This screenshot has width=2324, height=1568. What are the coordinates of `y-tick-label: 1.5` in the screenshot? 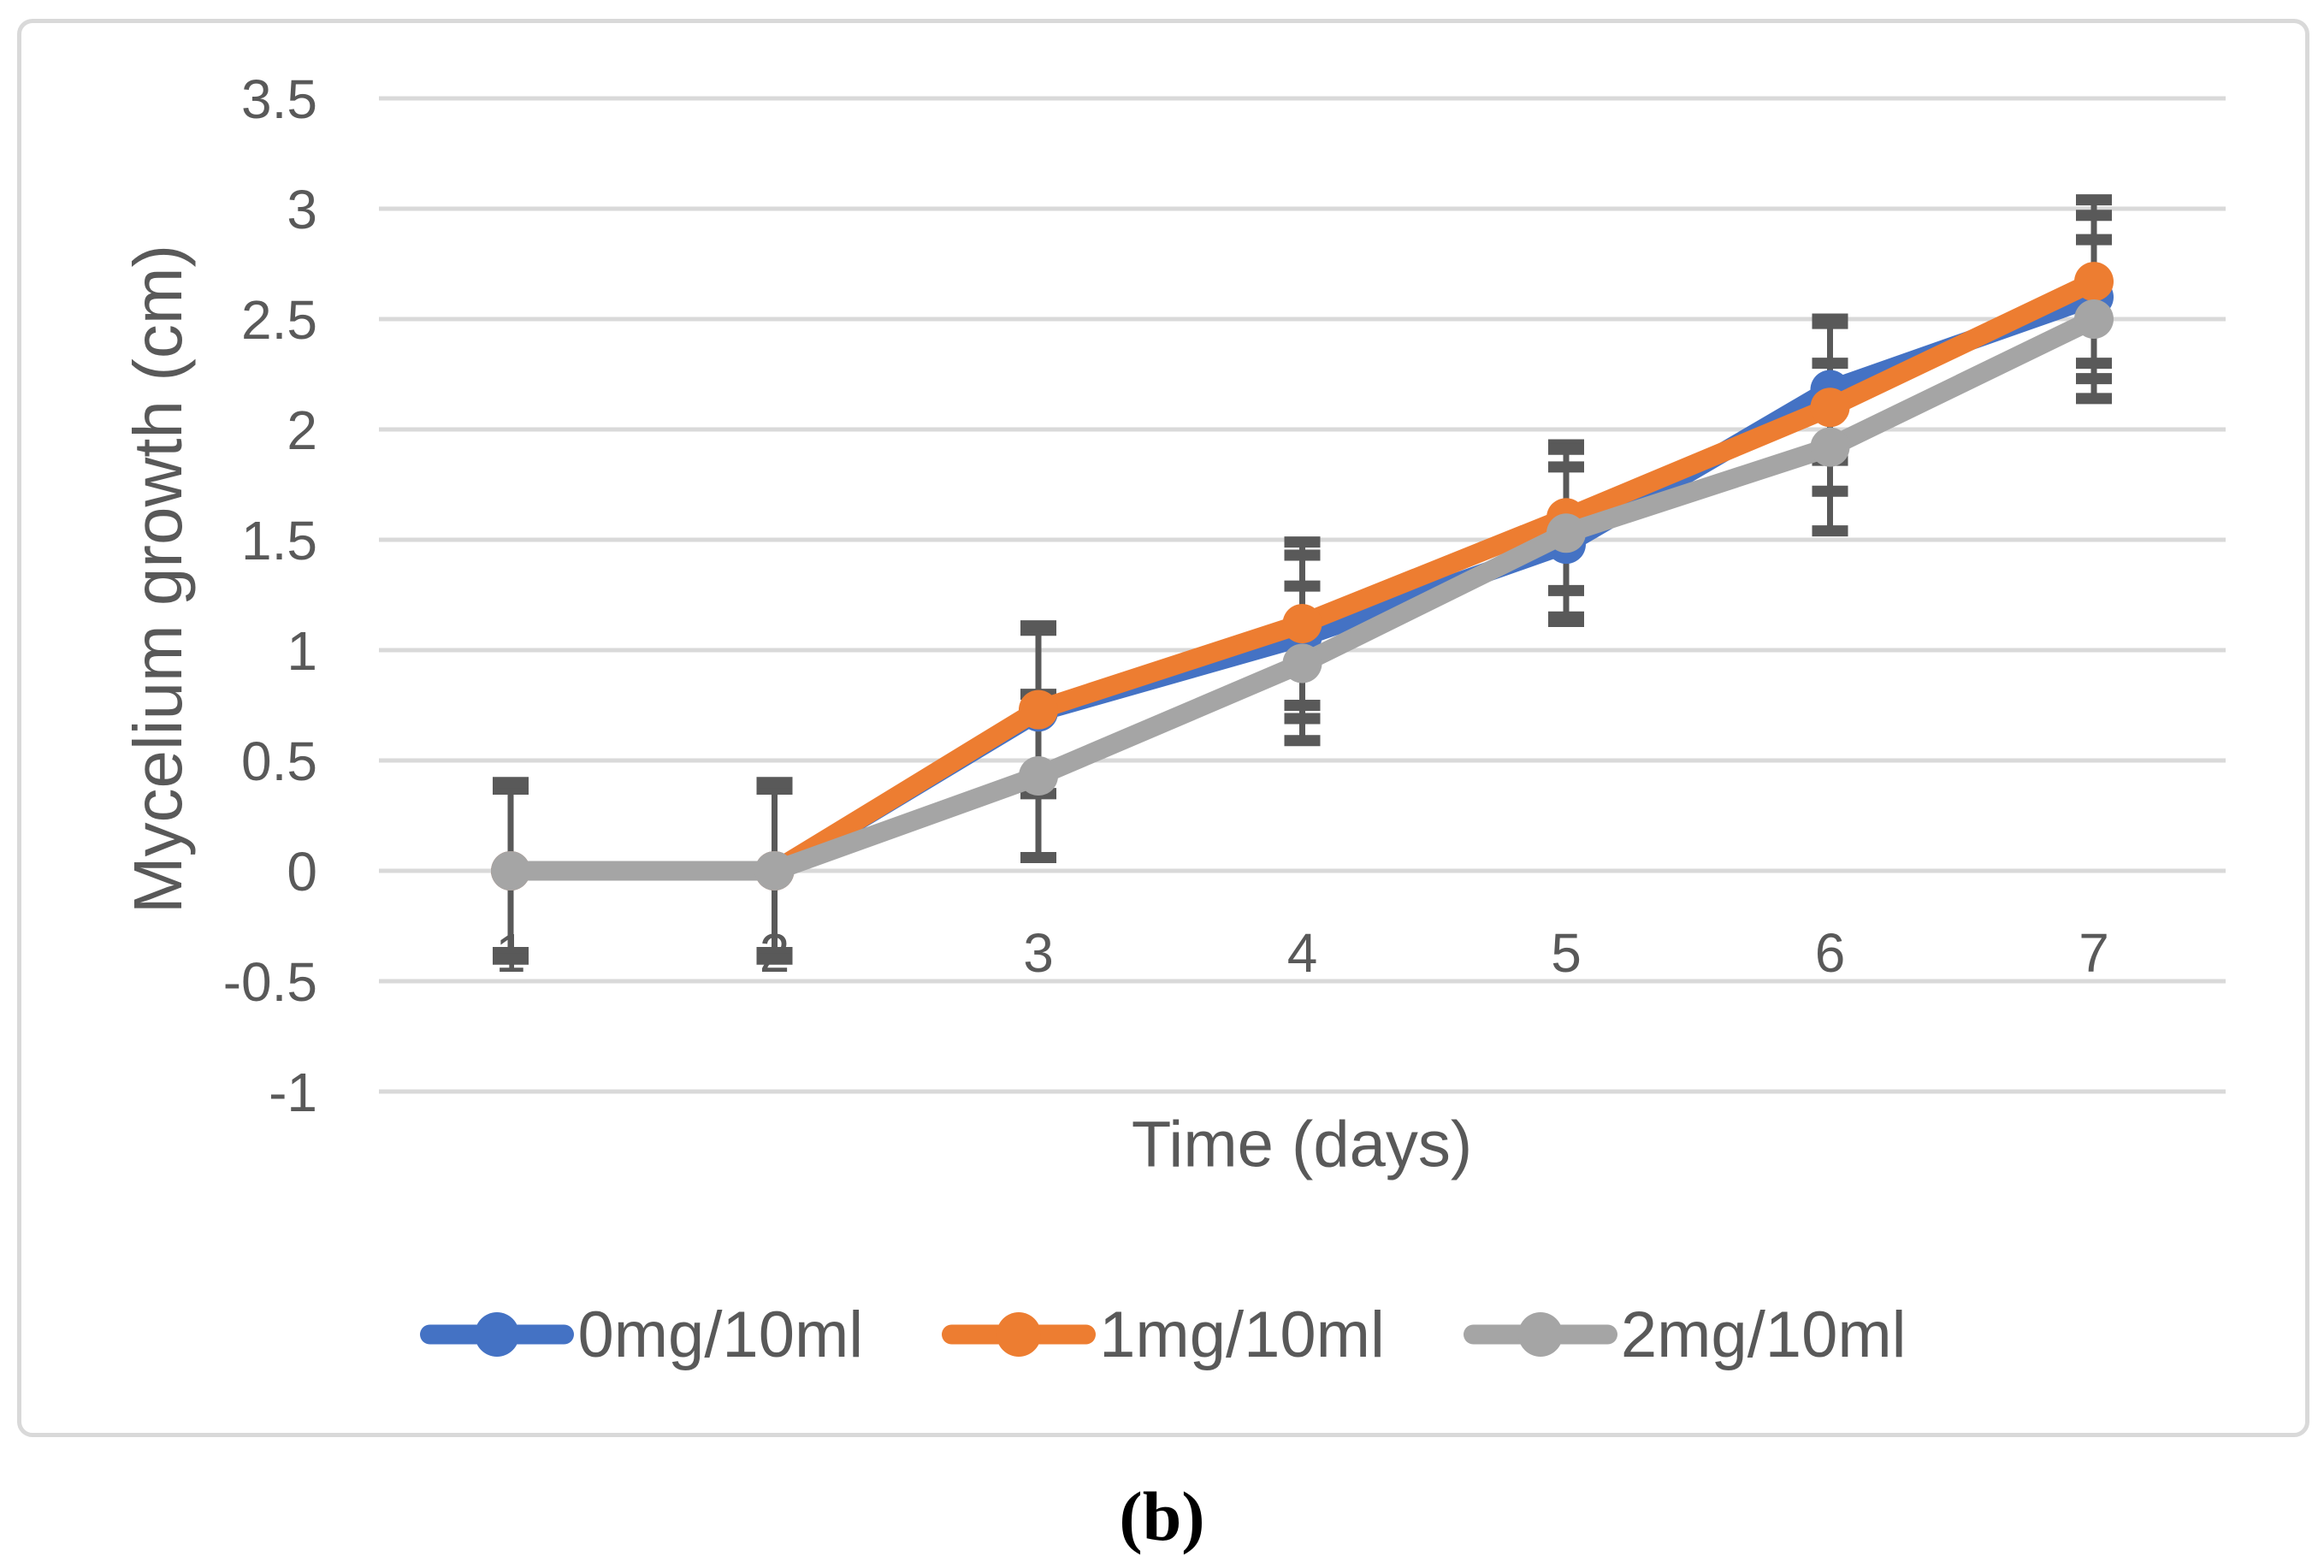 It's located at (279, 540).